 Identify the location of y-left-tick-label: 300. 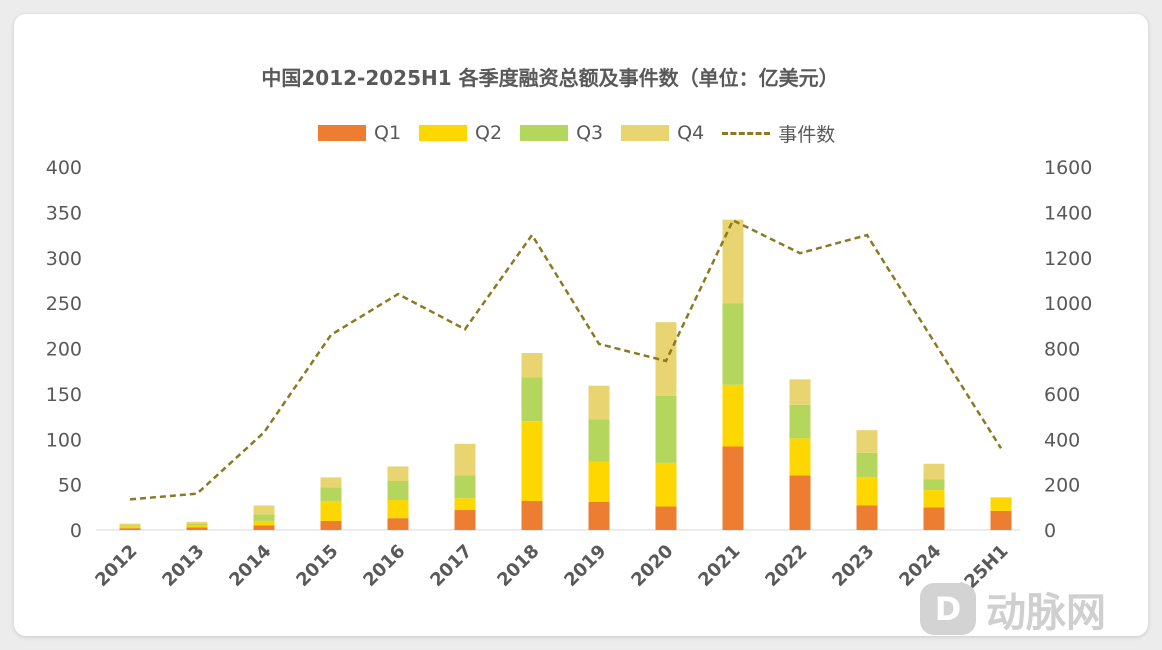
(64, 259).